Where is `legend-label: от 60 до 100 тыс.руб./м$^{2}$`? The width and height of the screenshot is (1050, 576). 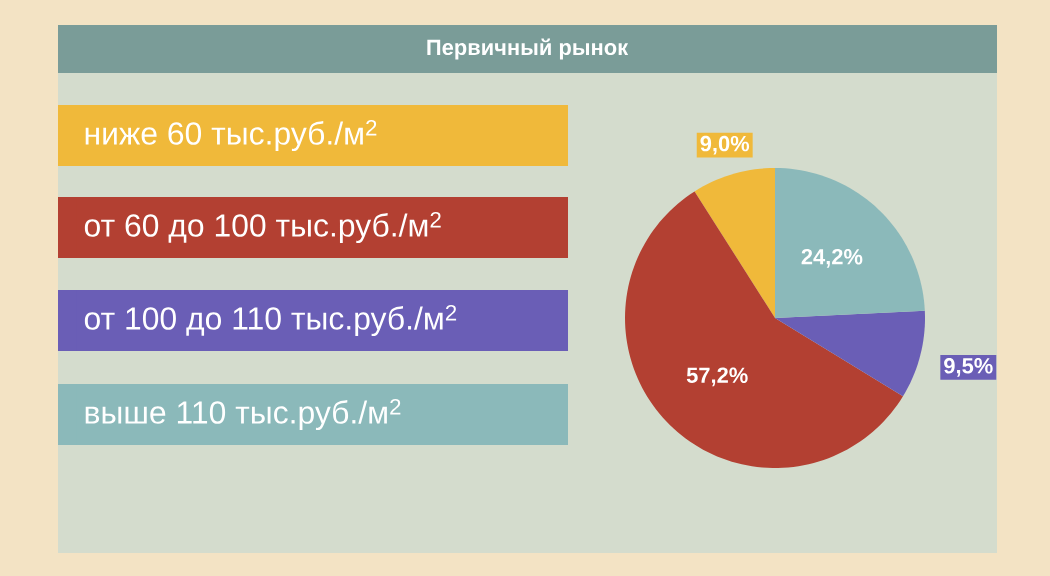 legend-label: от 60 до 100 тыс.руб./м$^{2}$ is located at coordinates (262, 227).